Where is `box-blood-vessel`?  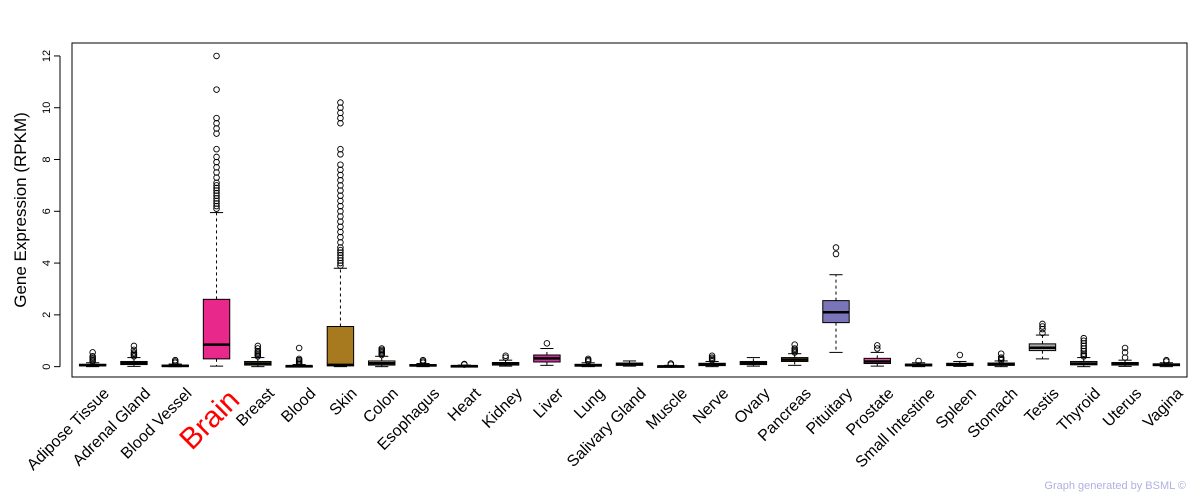 box-blood-vessel is located at coordinates (175, 362).